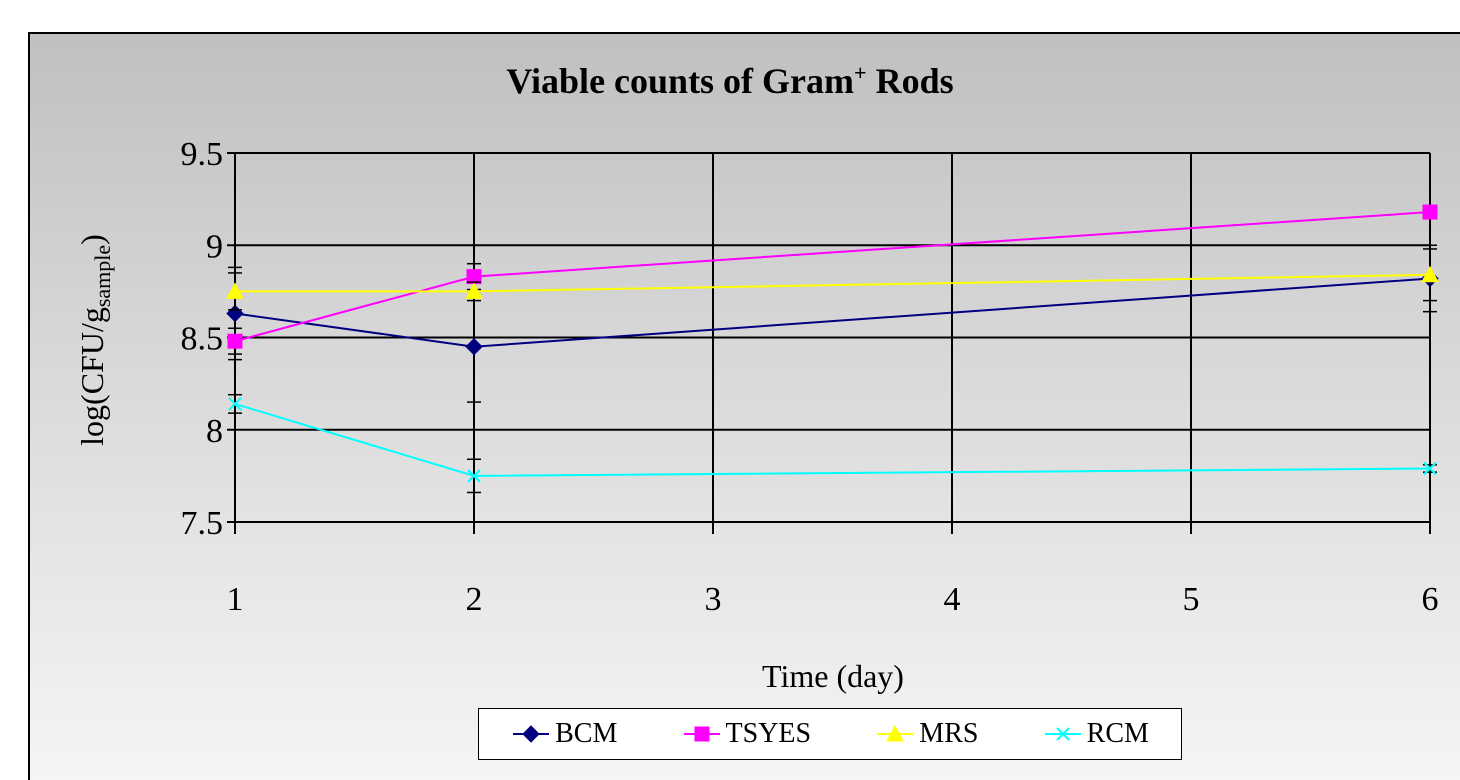  I want to click on legend-swatch-mrs, so click(895, 733).